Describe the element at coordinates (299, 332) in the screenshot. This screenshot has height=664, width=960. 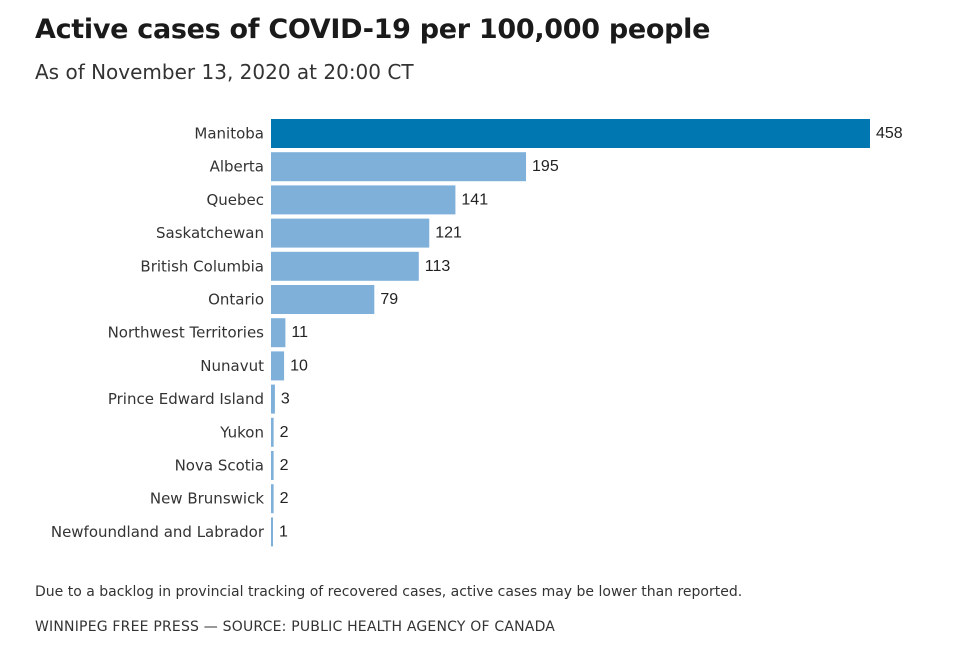
I see `data-label: 11` at that location.